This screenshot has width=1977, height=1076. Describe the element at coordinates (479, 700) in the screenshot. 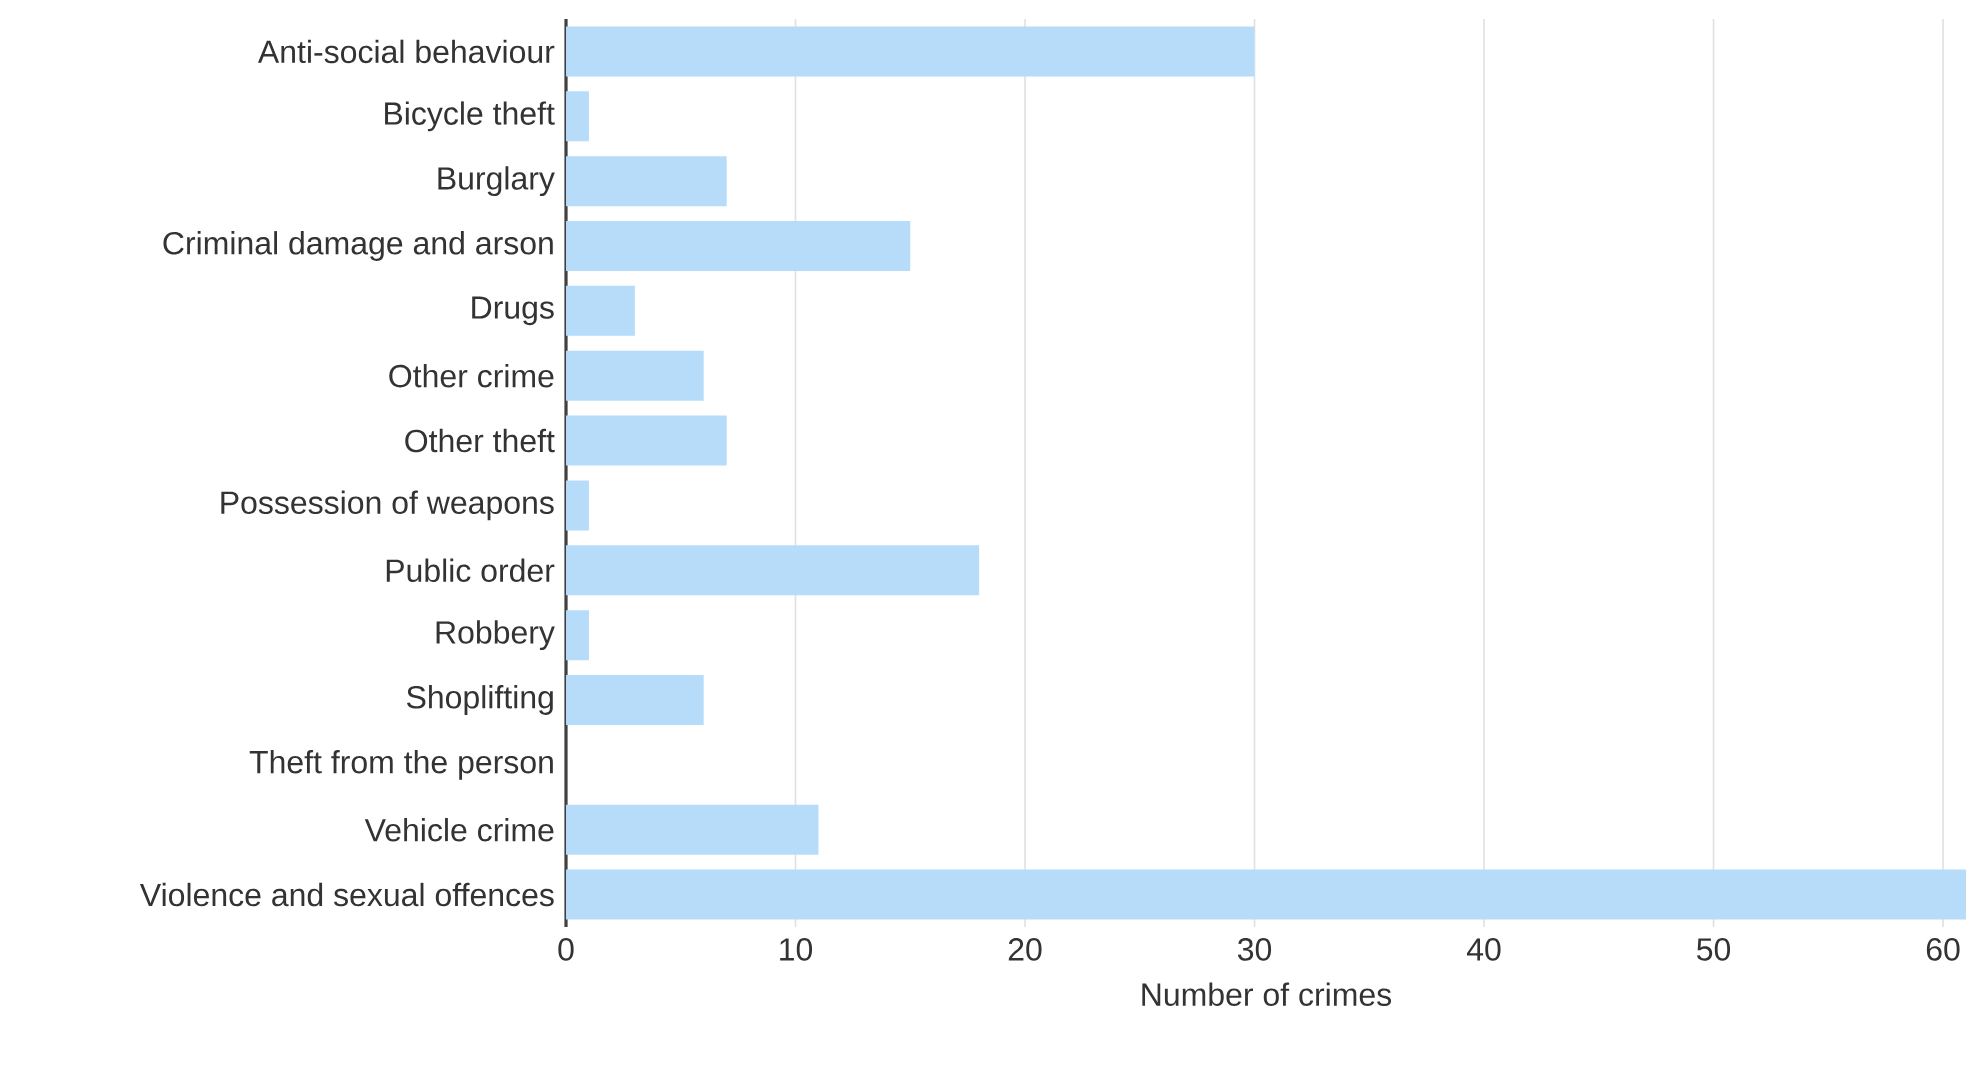

I see `y-tick-label: Shoplifting` at that location.